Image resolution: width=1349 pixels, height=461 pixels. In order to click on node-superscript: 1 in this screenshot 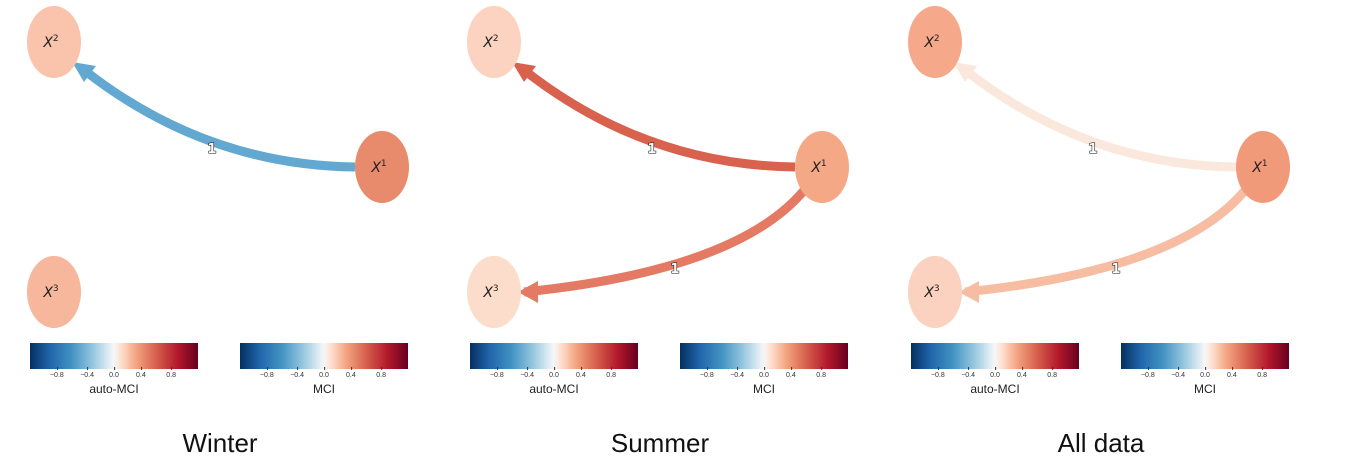, I will do `click(1265, 164)`.